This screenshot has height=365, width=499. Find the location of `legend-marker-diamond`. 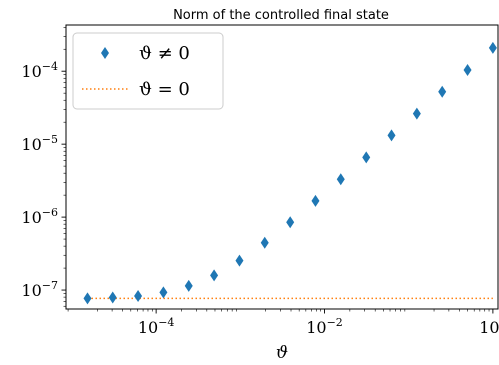

legend-marker-diamond is located at coordinates (105, 53).